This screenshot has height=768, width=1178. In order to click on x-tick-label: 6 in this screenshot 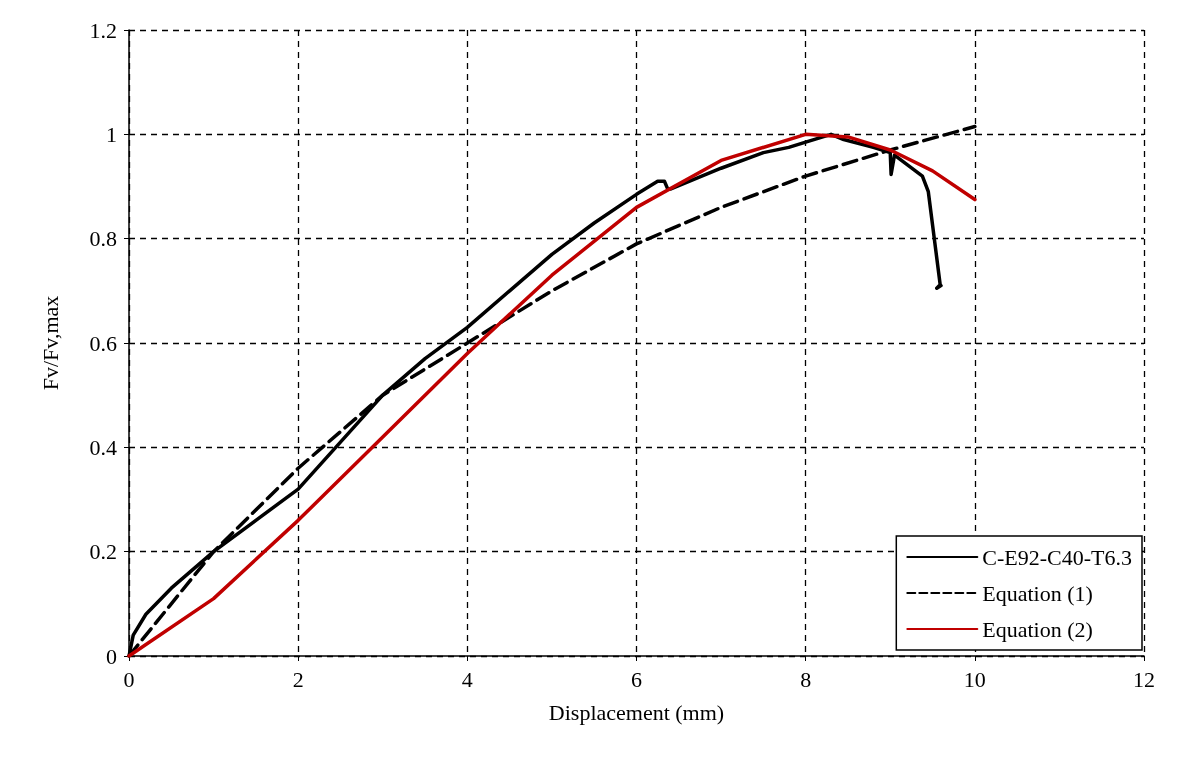, I will do `click(636, 679)`.